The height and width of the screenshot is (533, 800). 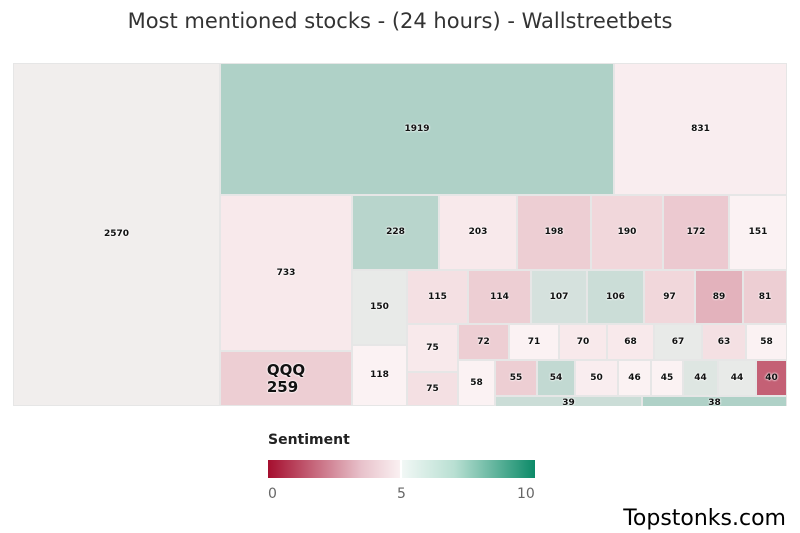 I want to click on tile-label: 40, so click(x=771, y=377).